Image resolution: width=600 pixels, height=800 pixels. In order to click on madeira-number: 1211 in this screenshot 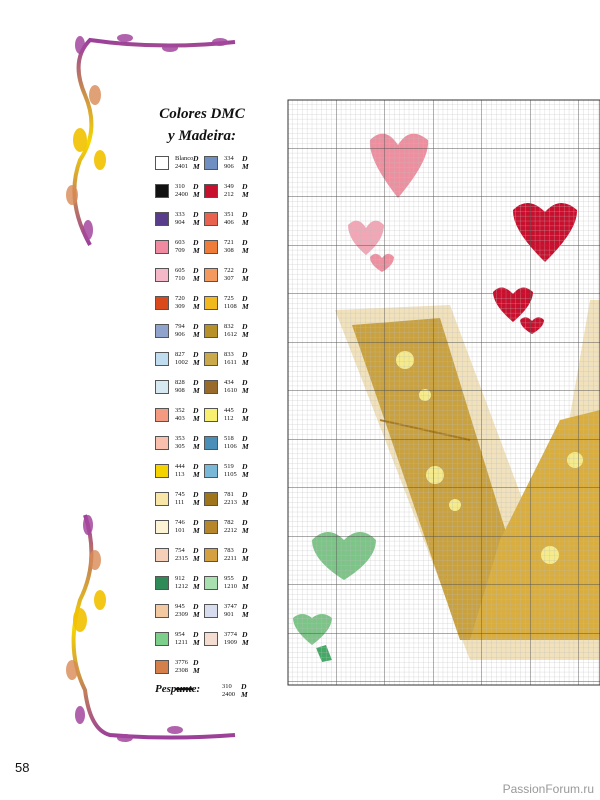, I will do `click(181, 642)`.